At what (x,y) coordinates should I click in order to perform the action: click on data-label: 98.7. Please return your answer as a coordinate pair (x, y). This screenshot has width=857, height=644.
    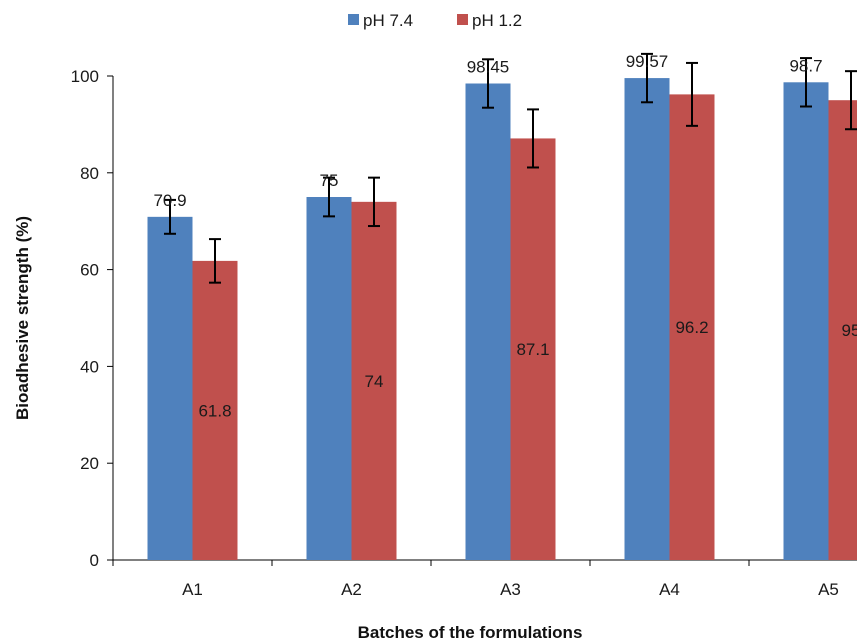
    Looking at the image, I should click on (805, 65).